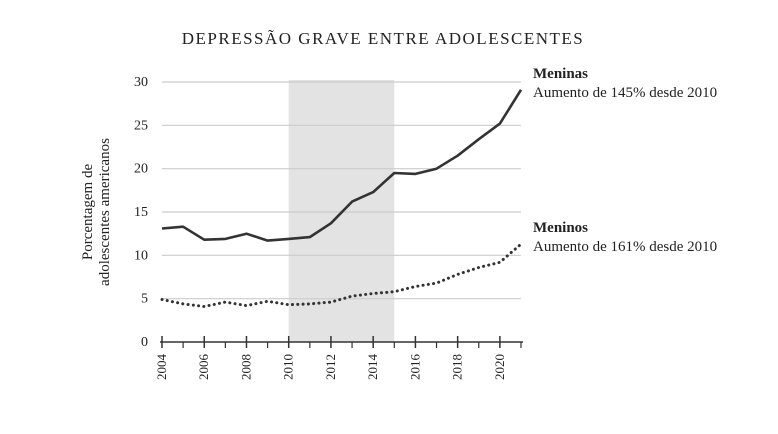 This screenshot has height=434, width=778. I want to click on y-tick-label: 10, so click(141, 255).